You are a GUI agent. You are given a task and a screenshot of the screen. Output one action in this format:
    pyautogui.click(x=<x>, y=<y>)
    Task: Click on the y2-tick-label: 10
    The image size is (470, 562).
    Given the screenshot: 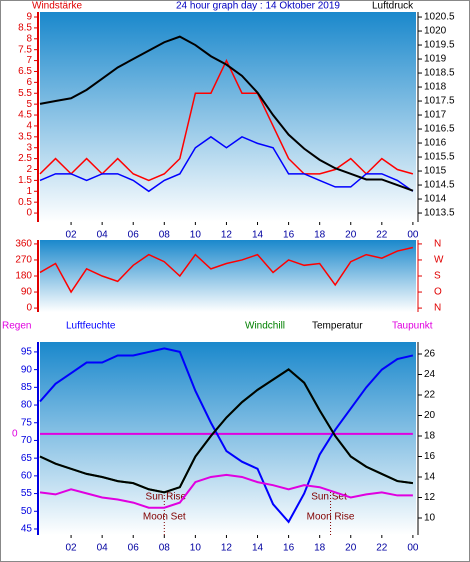 What is the action you would take?
    pyautogui.click(x=430, y=518)
    